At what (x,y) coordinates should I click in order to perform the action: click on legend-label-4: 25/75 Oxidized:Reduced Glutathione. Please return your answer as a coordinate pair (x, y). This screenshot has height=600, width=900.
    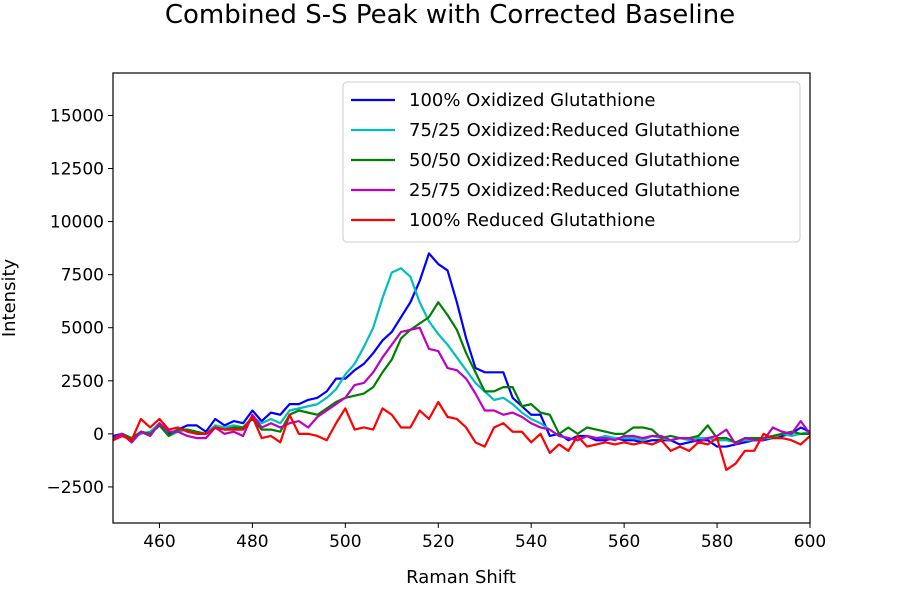
    Looking at the image, I should click on (574, 190).